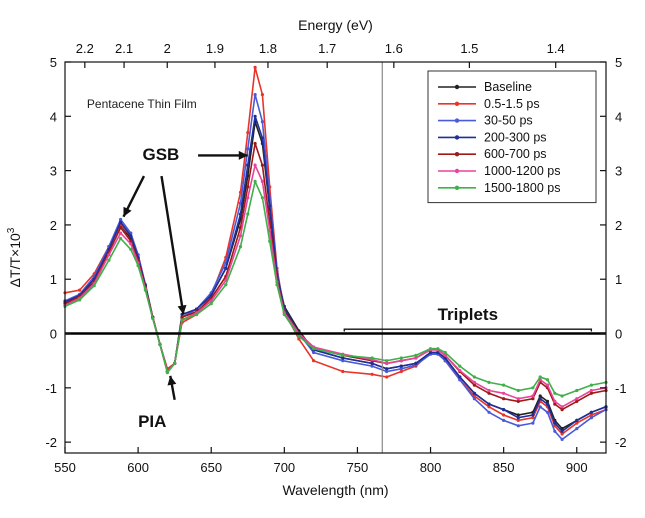 This screenshot has width=645, height=518. What do you see at coordinates (468, 314) in the screenshot?
I see `triplets-annotation: Triplets` at bounding box center [468, 314].